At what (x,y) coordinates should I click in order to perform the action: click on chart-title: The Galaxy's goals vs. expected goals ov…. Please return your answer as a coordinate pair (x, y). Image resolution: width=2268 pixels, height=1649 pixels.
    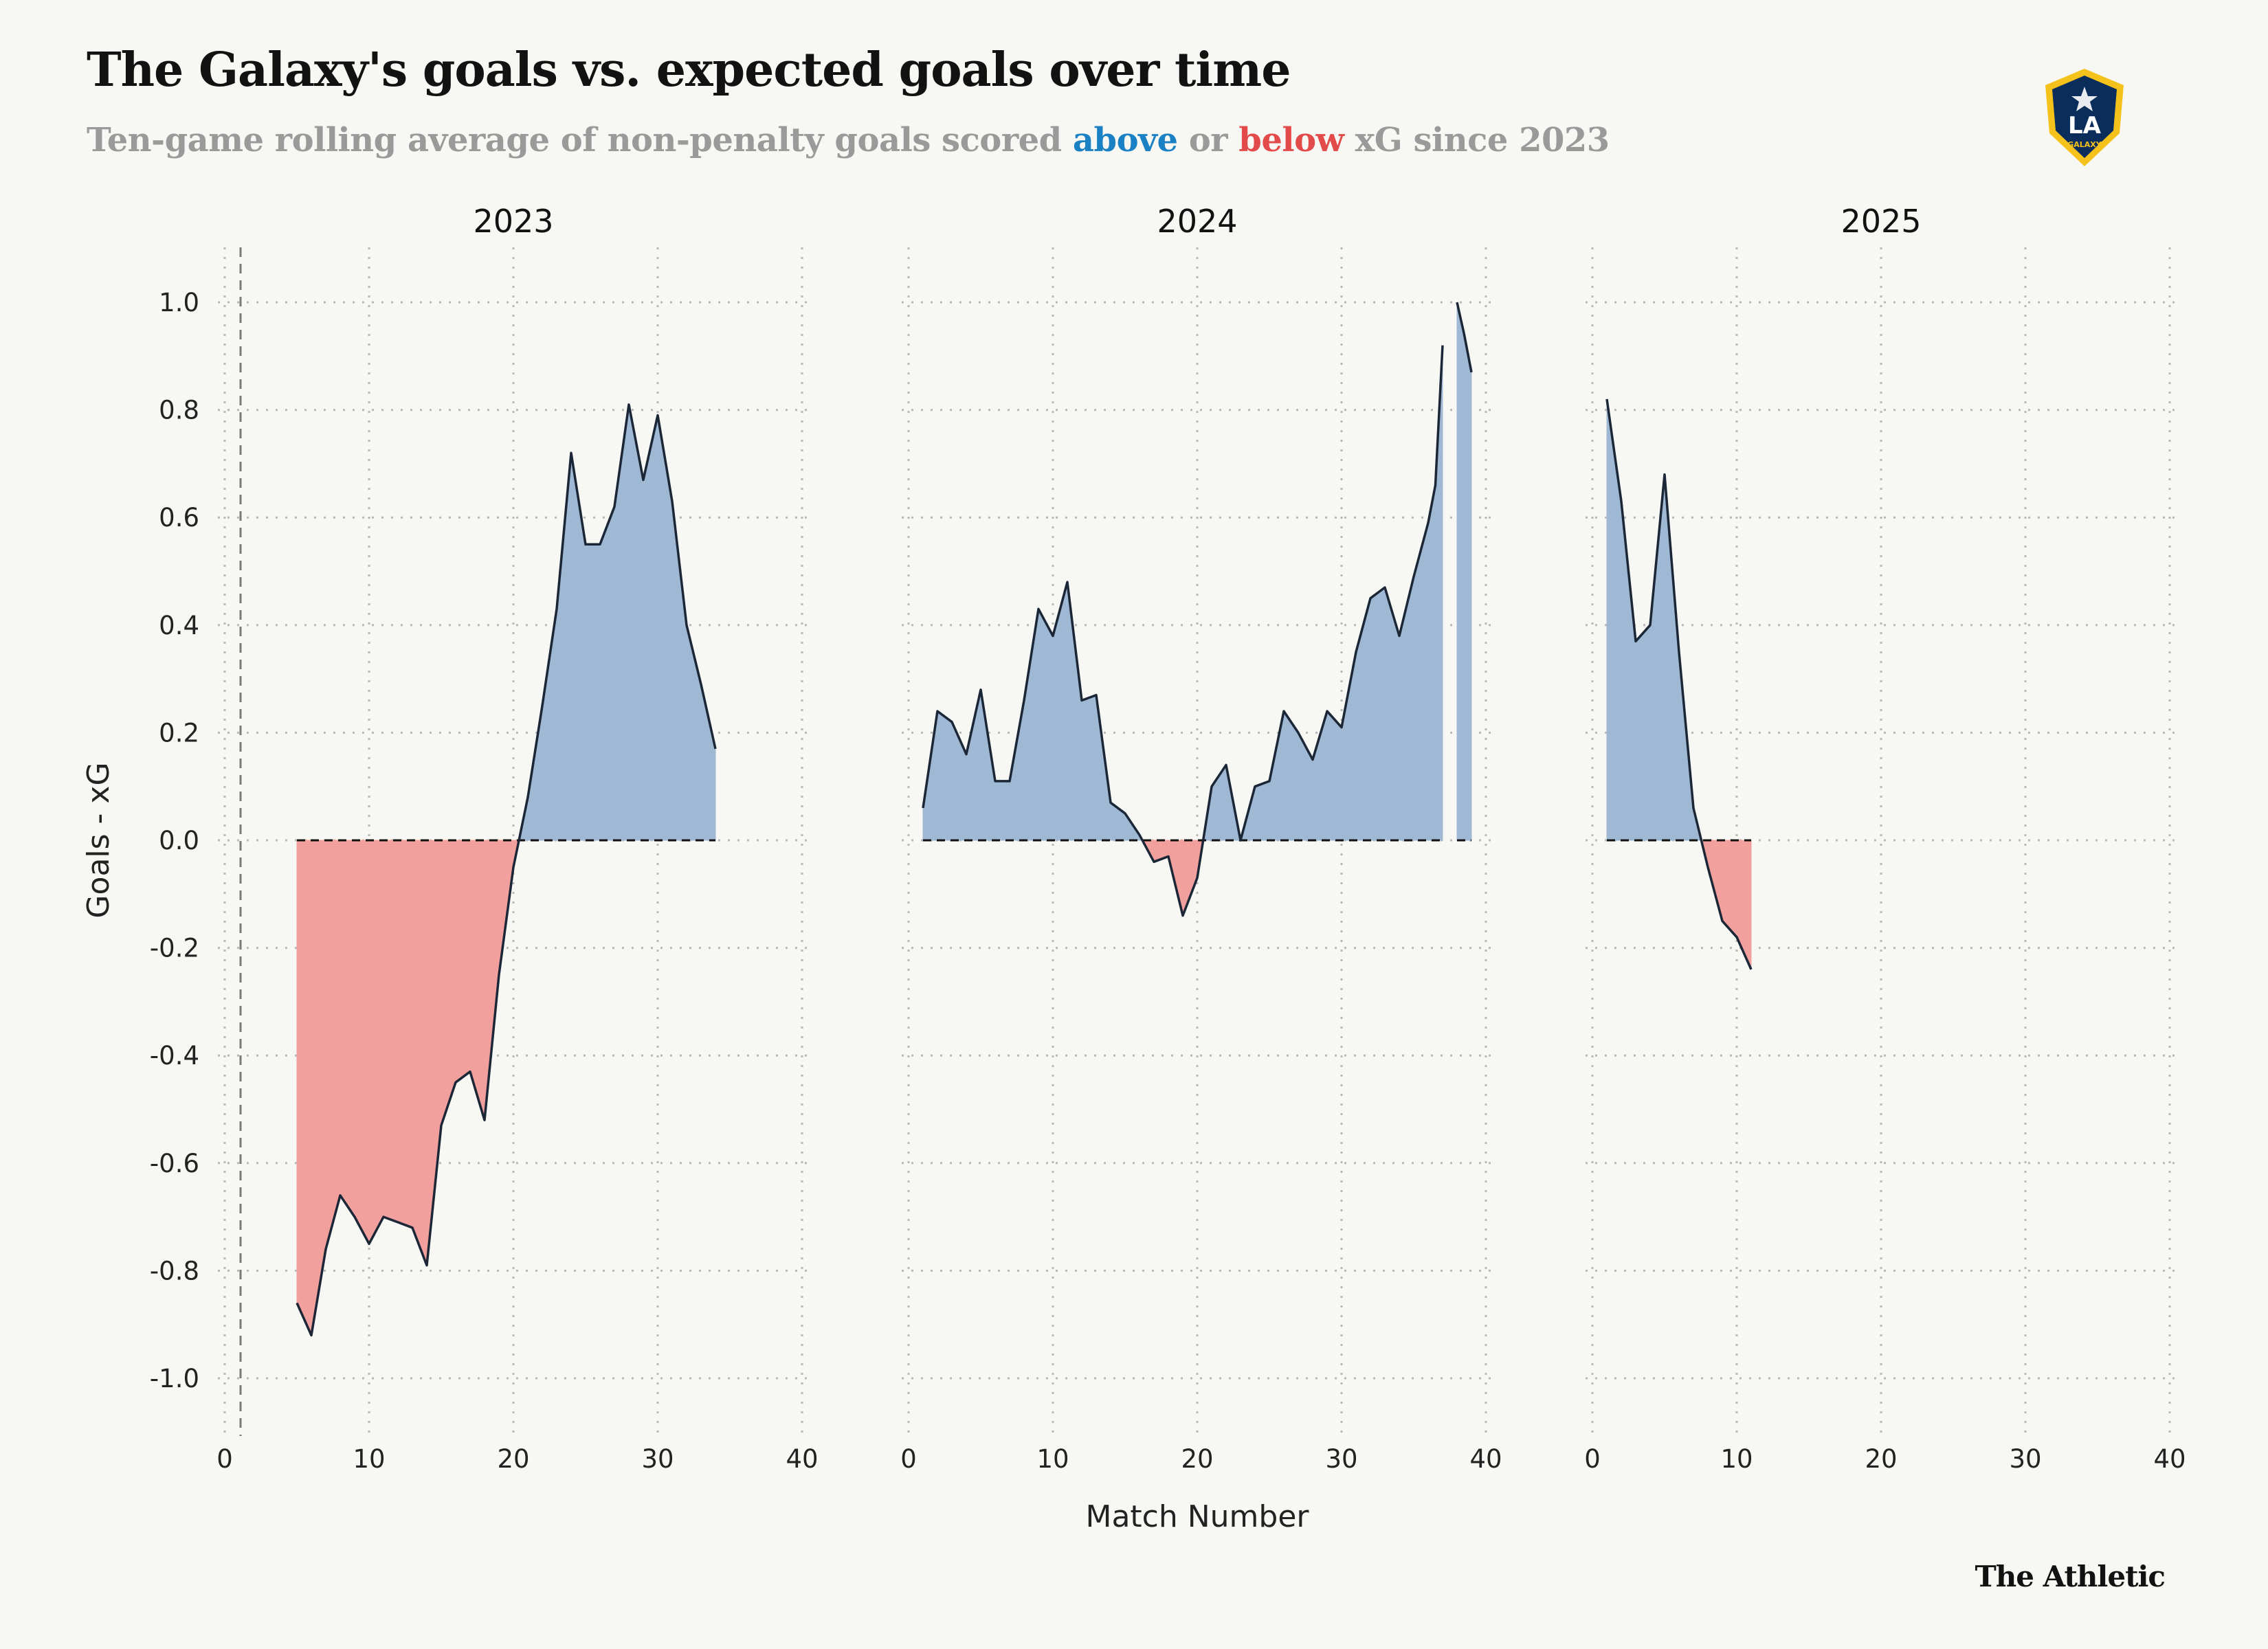
    Looking at the image, I should click on (689, 70).